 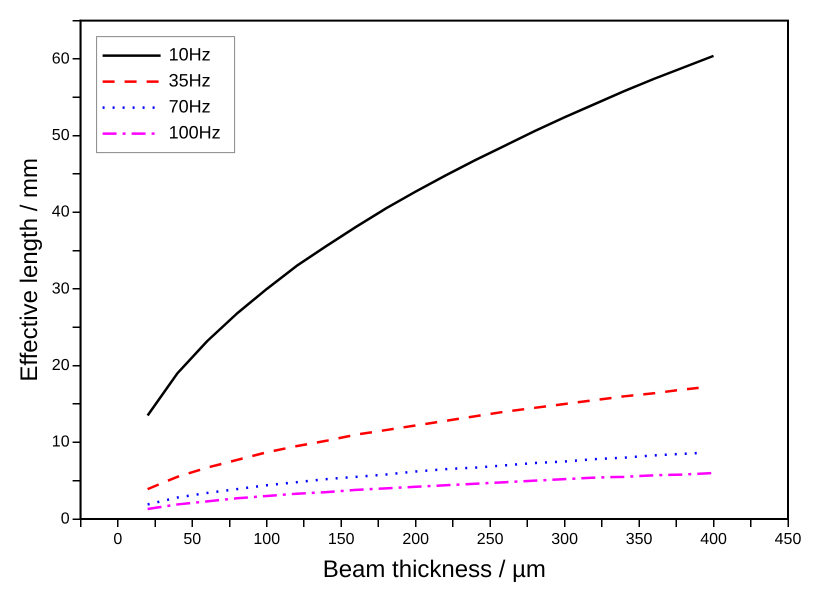 I want to click on x-tick-label: 450, so click(x=788, y=539).